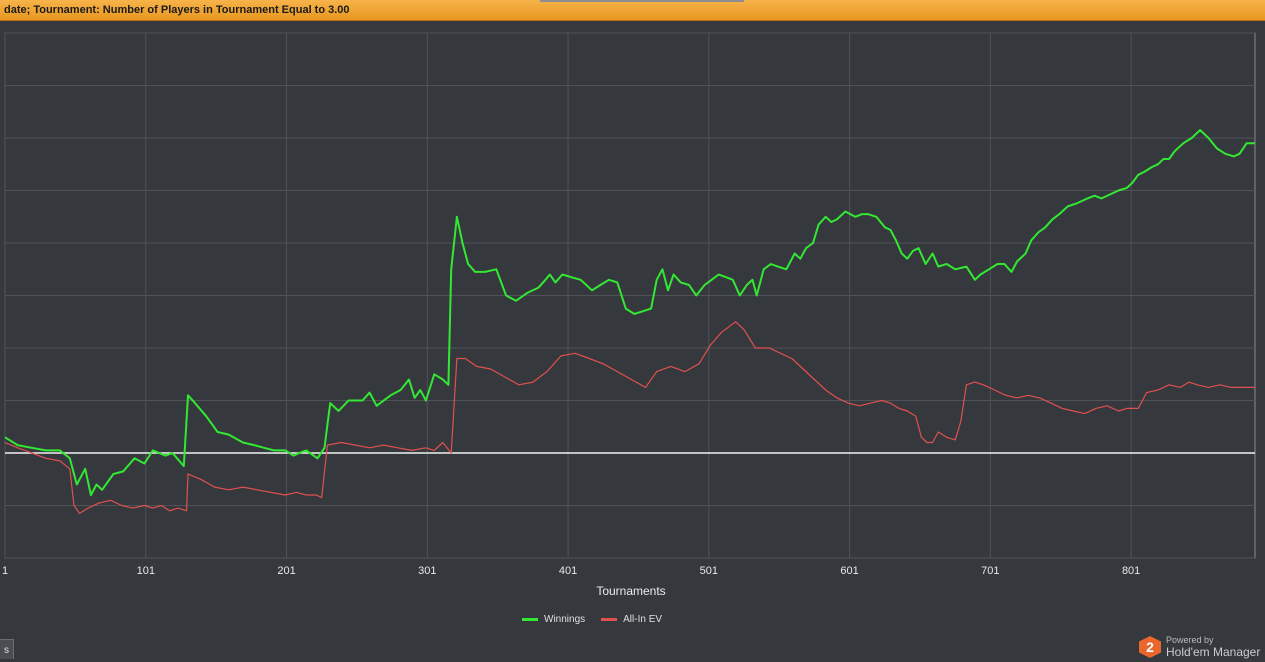 This screenshot has width=1265, height=662. What do you see at coordinates (642, 1) in the screenshot?
I see `tab-indicator` at bounding box center [642, 1].